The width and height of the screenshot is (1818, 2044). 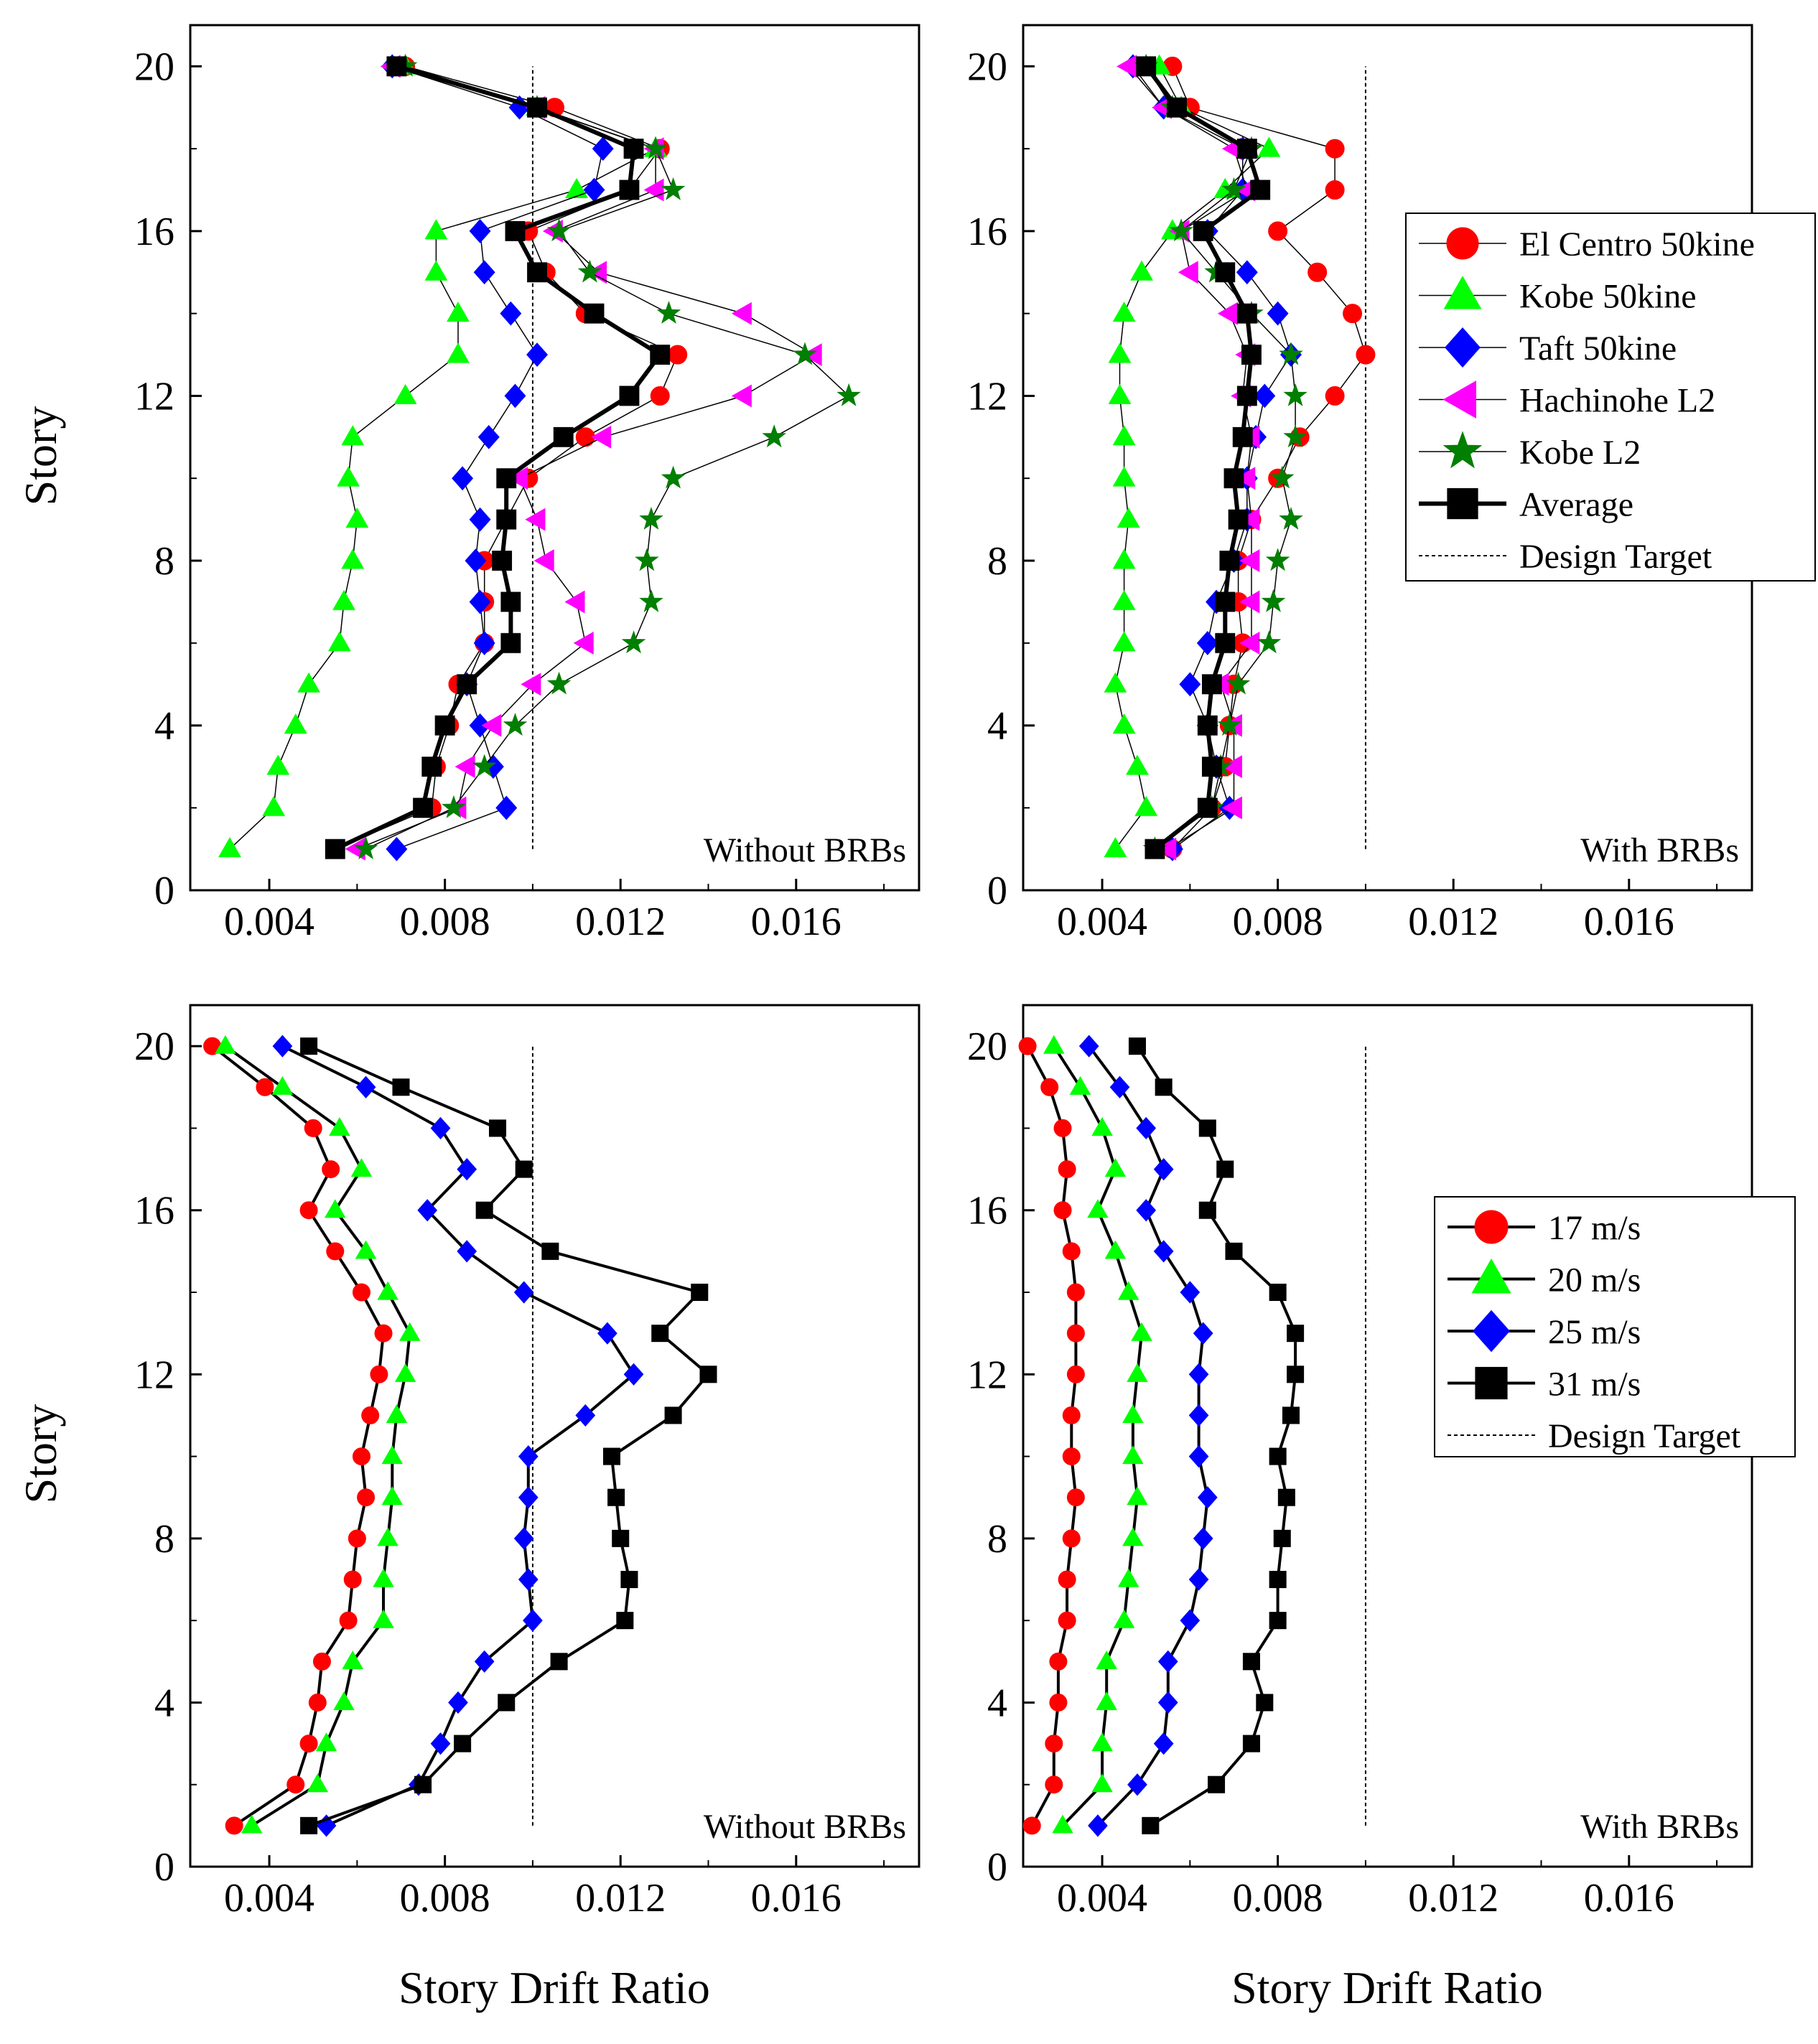 What do you see at coordinates (1594, 1280) in the screenshot?
I see `legend-label: 20 m/s` at bounding box center [1594, 1280].